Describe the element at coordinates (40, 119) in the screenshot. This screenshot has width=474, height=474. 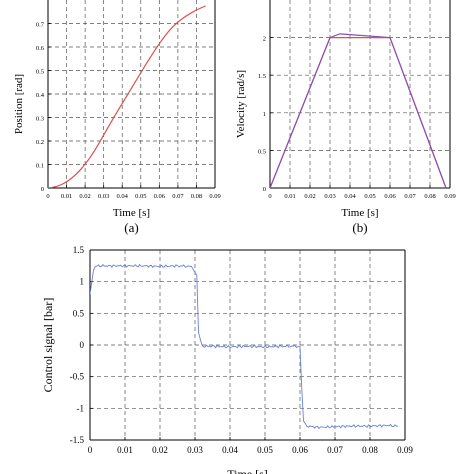
I see `y-tick-label: 0.3` at that location.